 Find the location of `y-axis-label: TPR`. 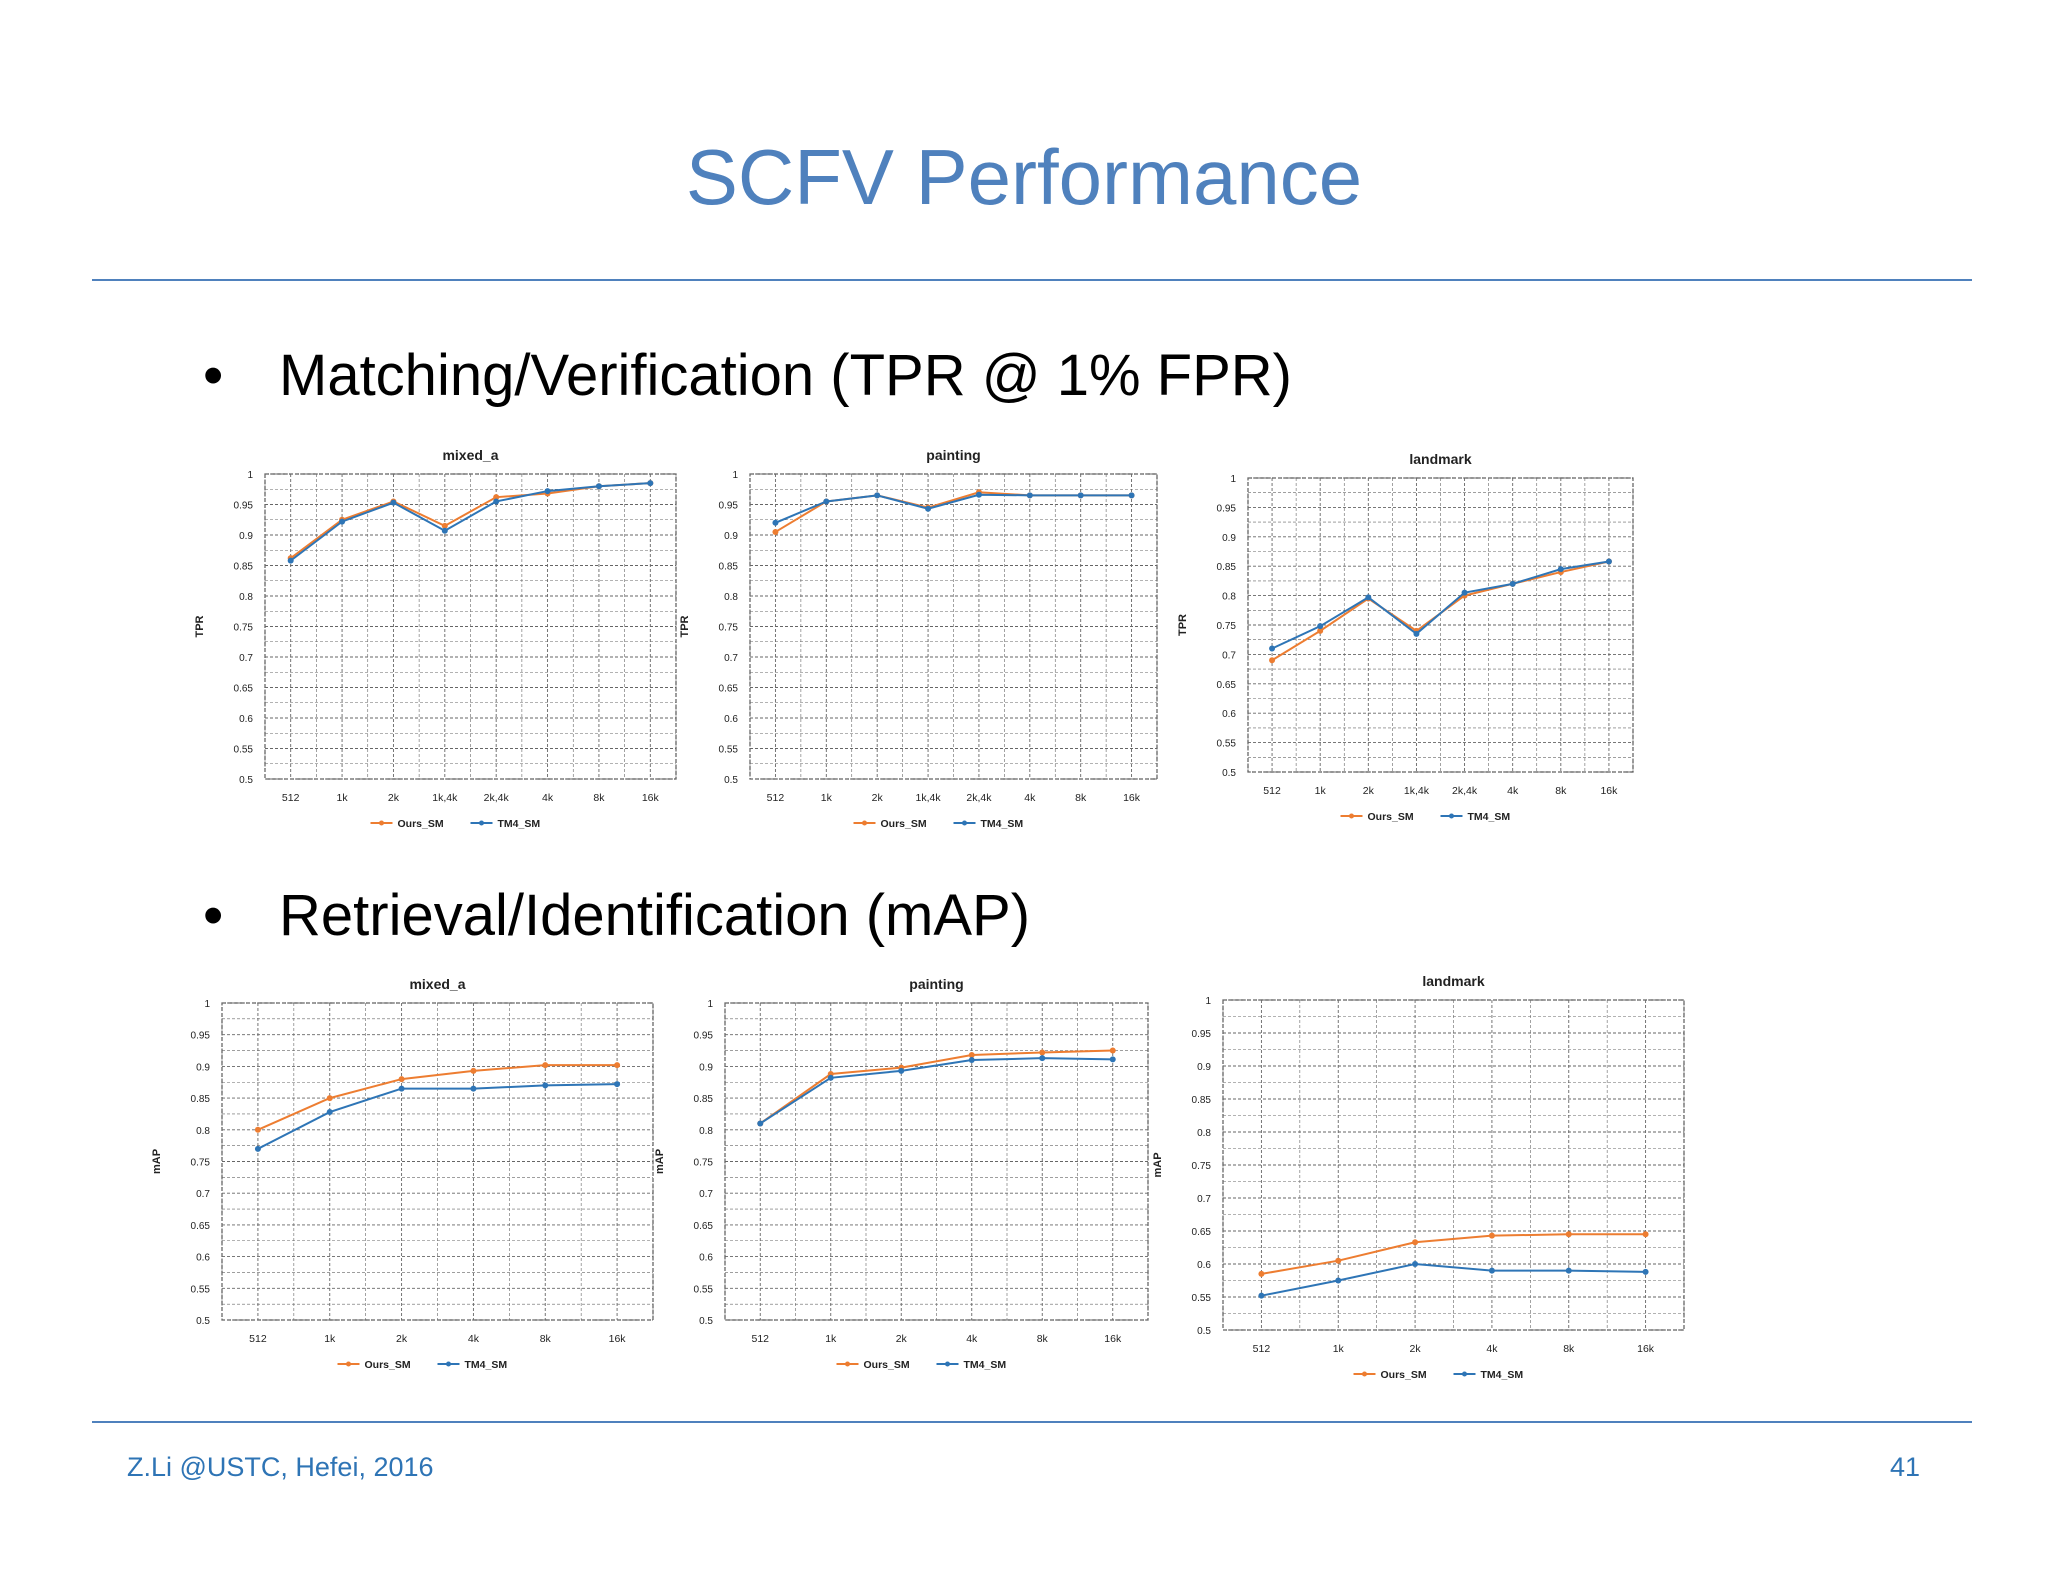

y-axis-label: TPR is located at coordinates (685, 626).